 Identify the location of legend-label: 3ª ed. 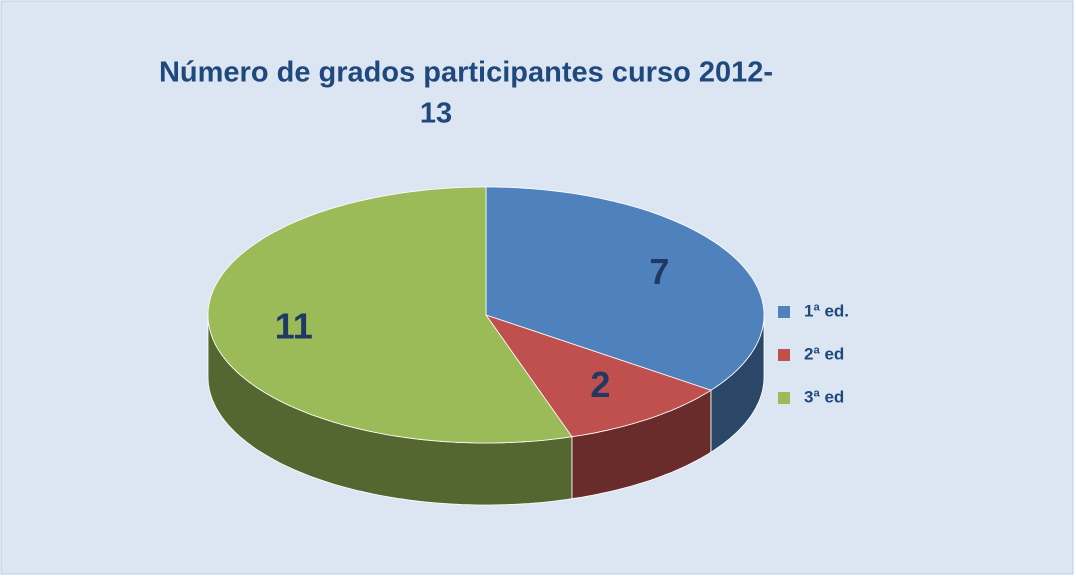
(824, 396).